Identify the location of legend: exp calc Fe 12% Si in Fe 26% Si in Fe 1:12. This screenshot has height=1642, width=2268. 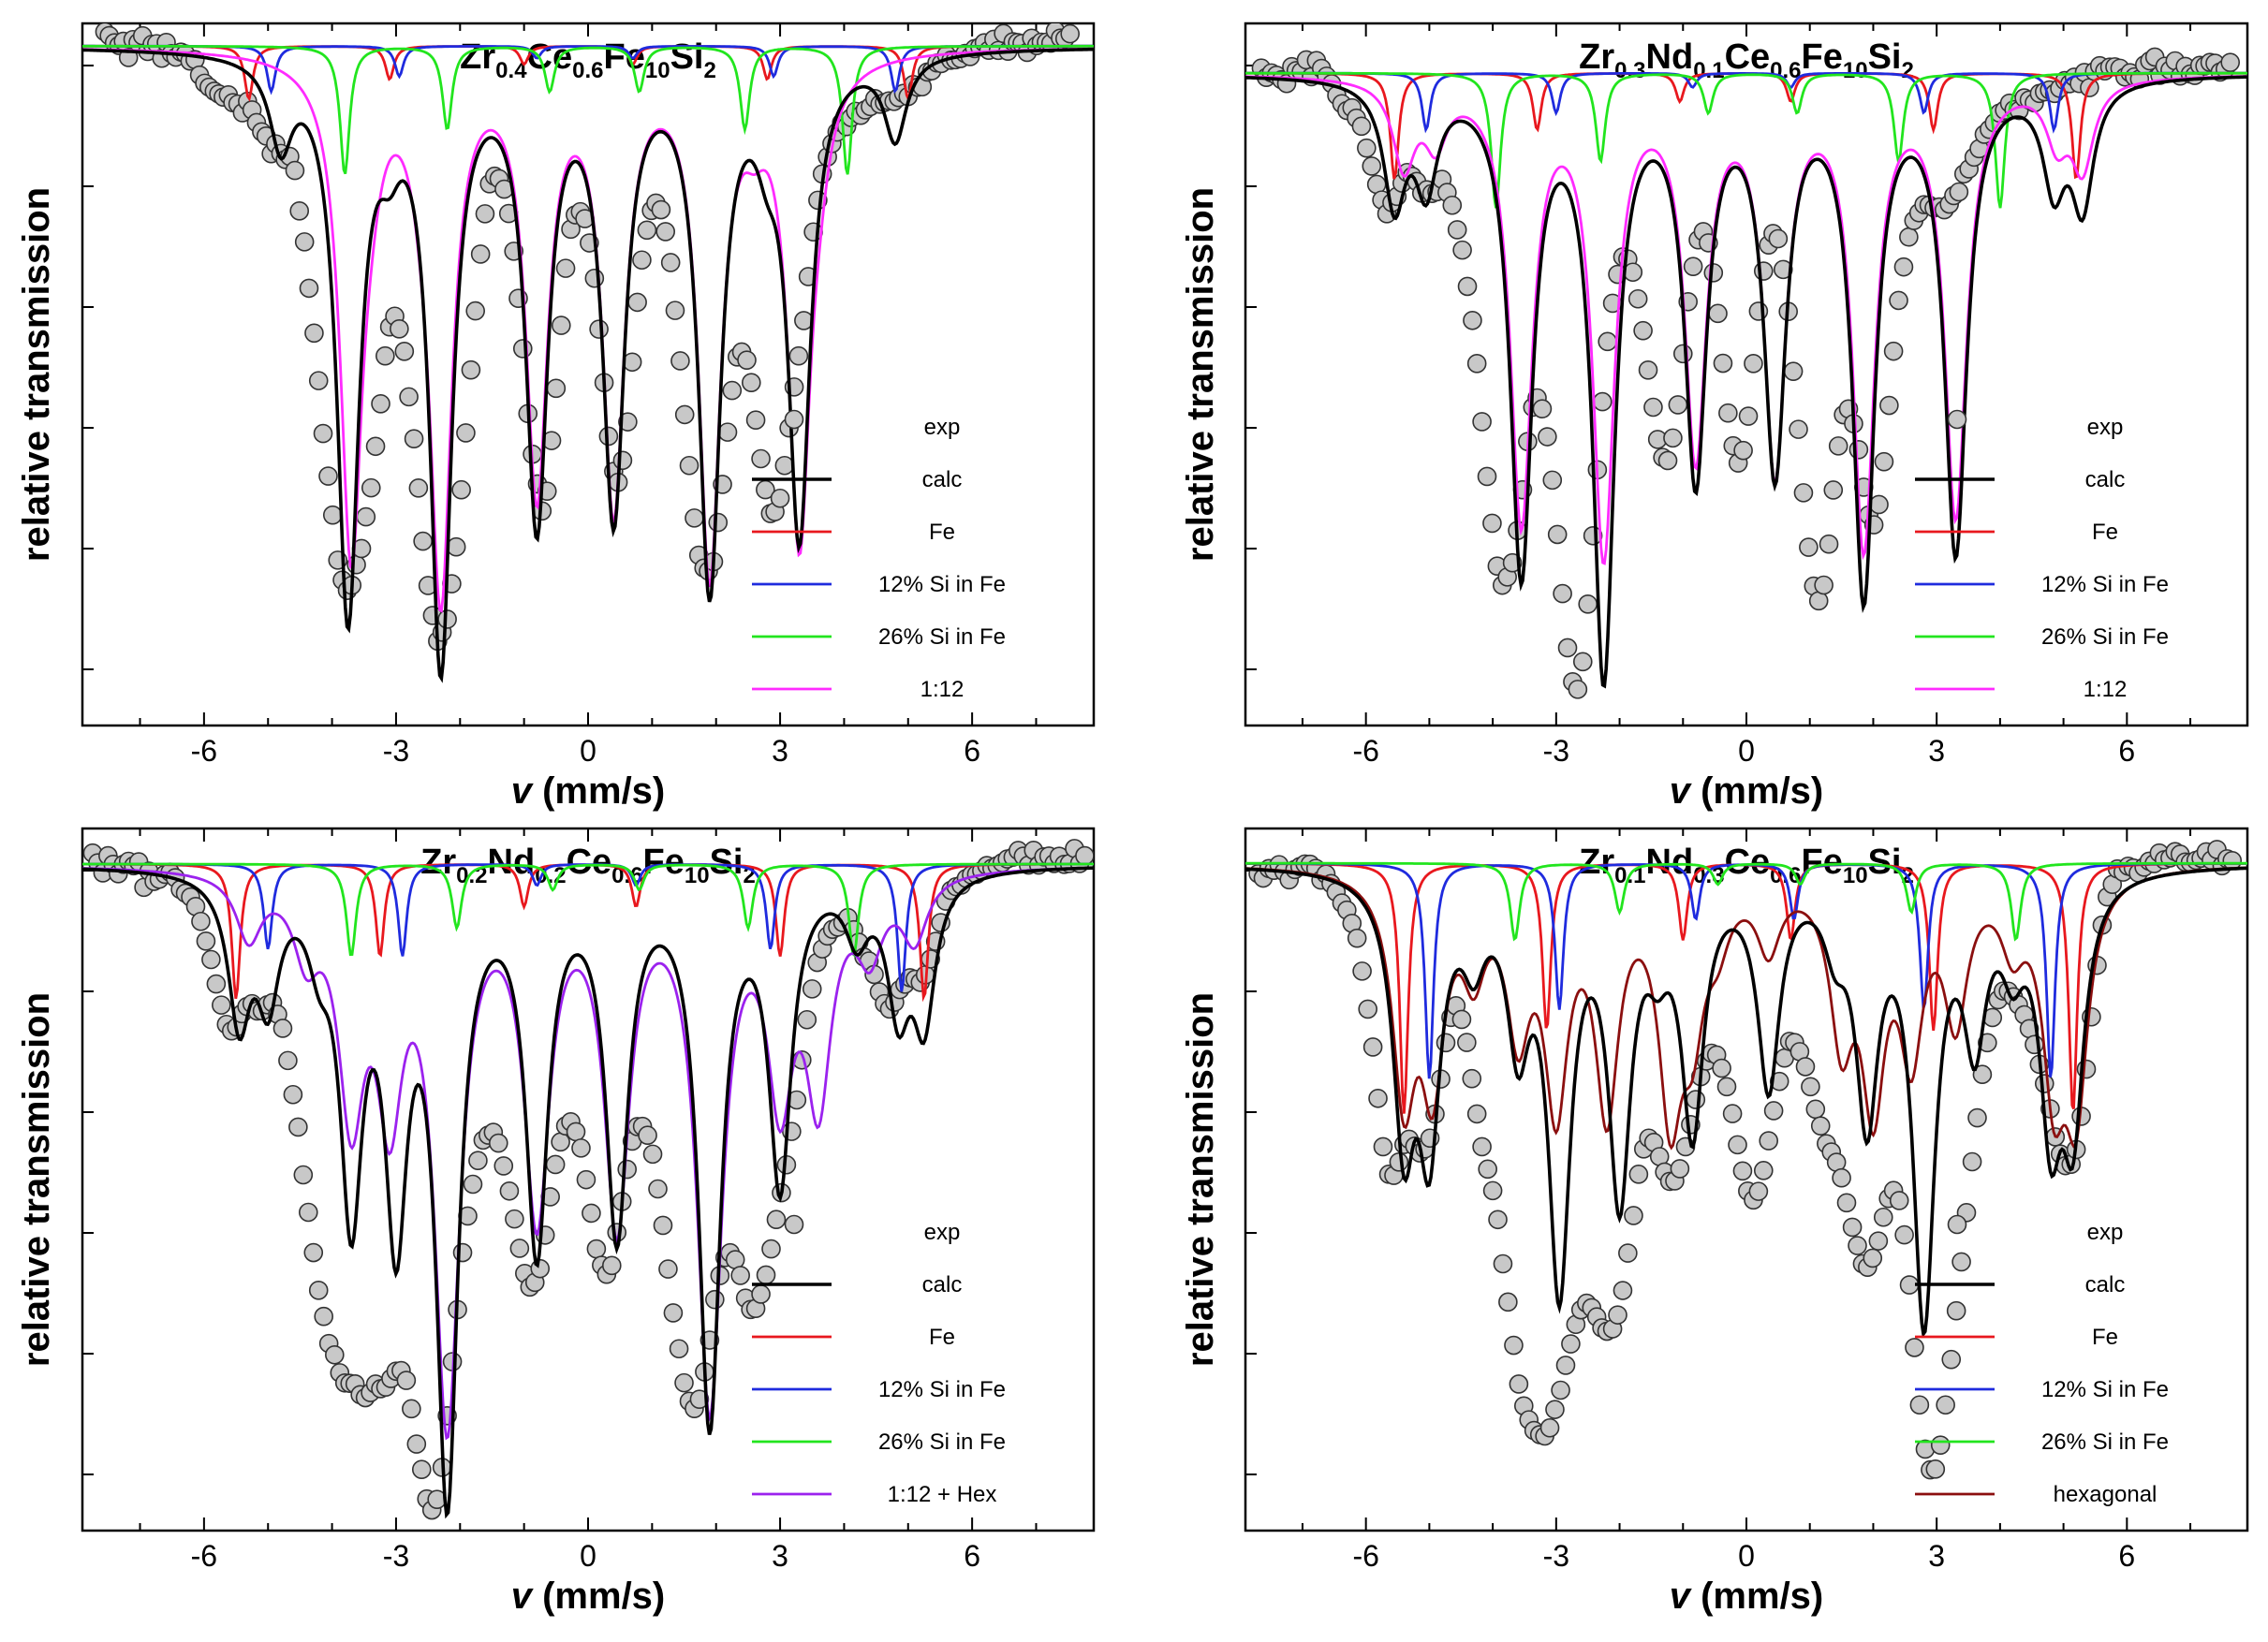
(879, 555).